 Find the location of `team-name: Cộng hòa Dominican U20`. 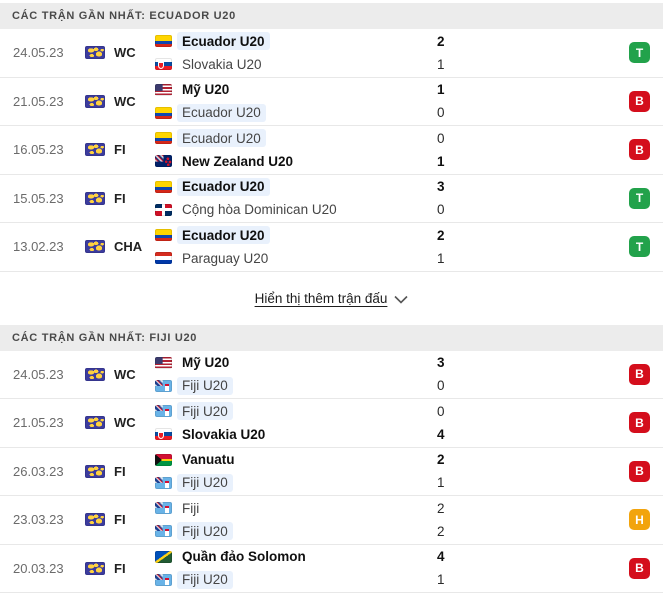

team-name: Cộng hòa Dominican U20 is located at coordinates (259, 210).